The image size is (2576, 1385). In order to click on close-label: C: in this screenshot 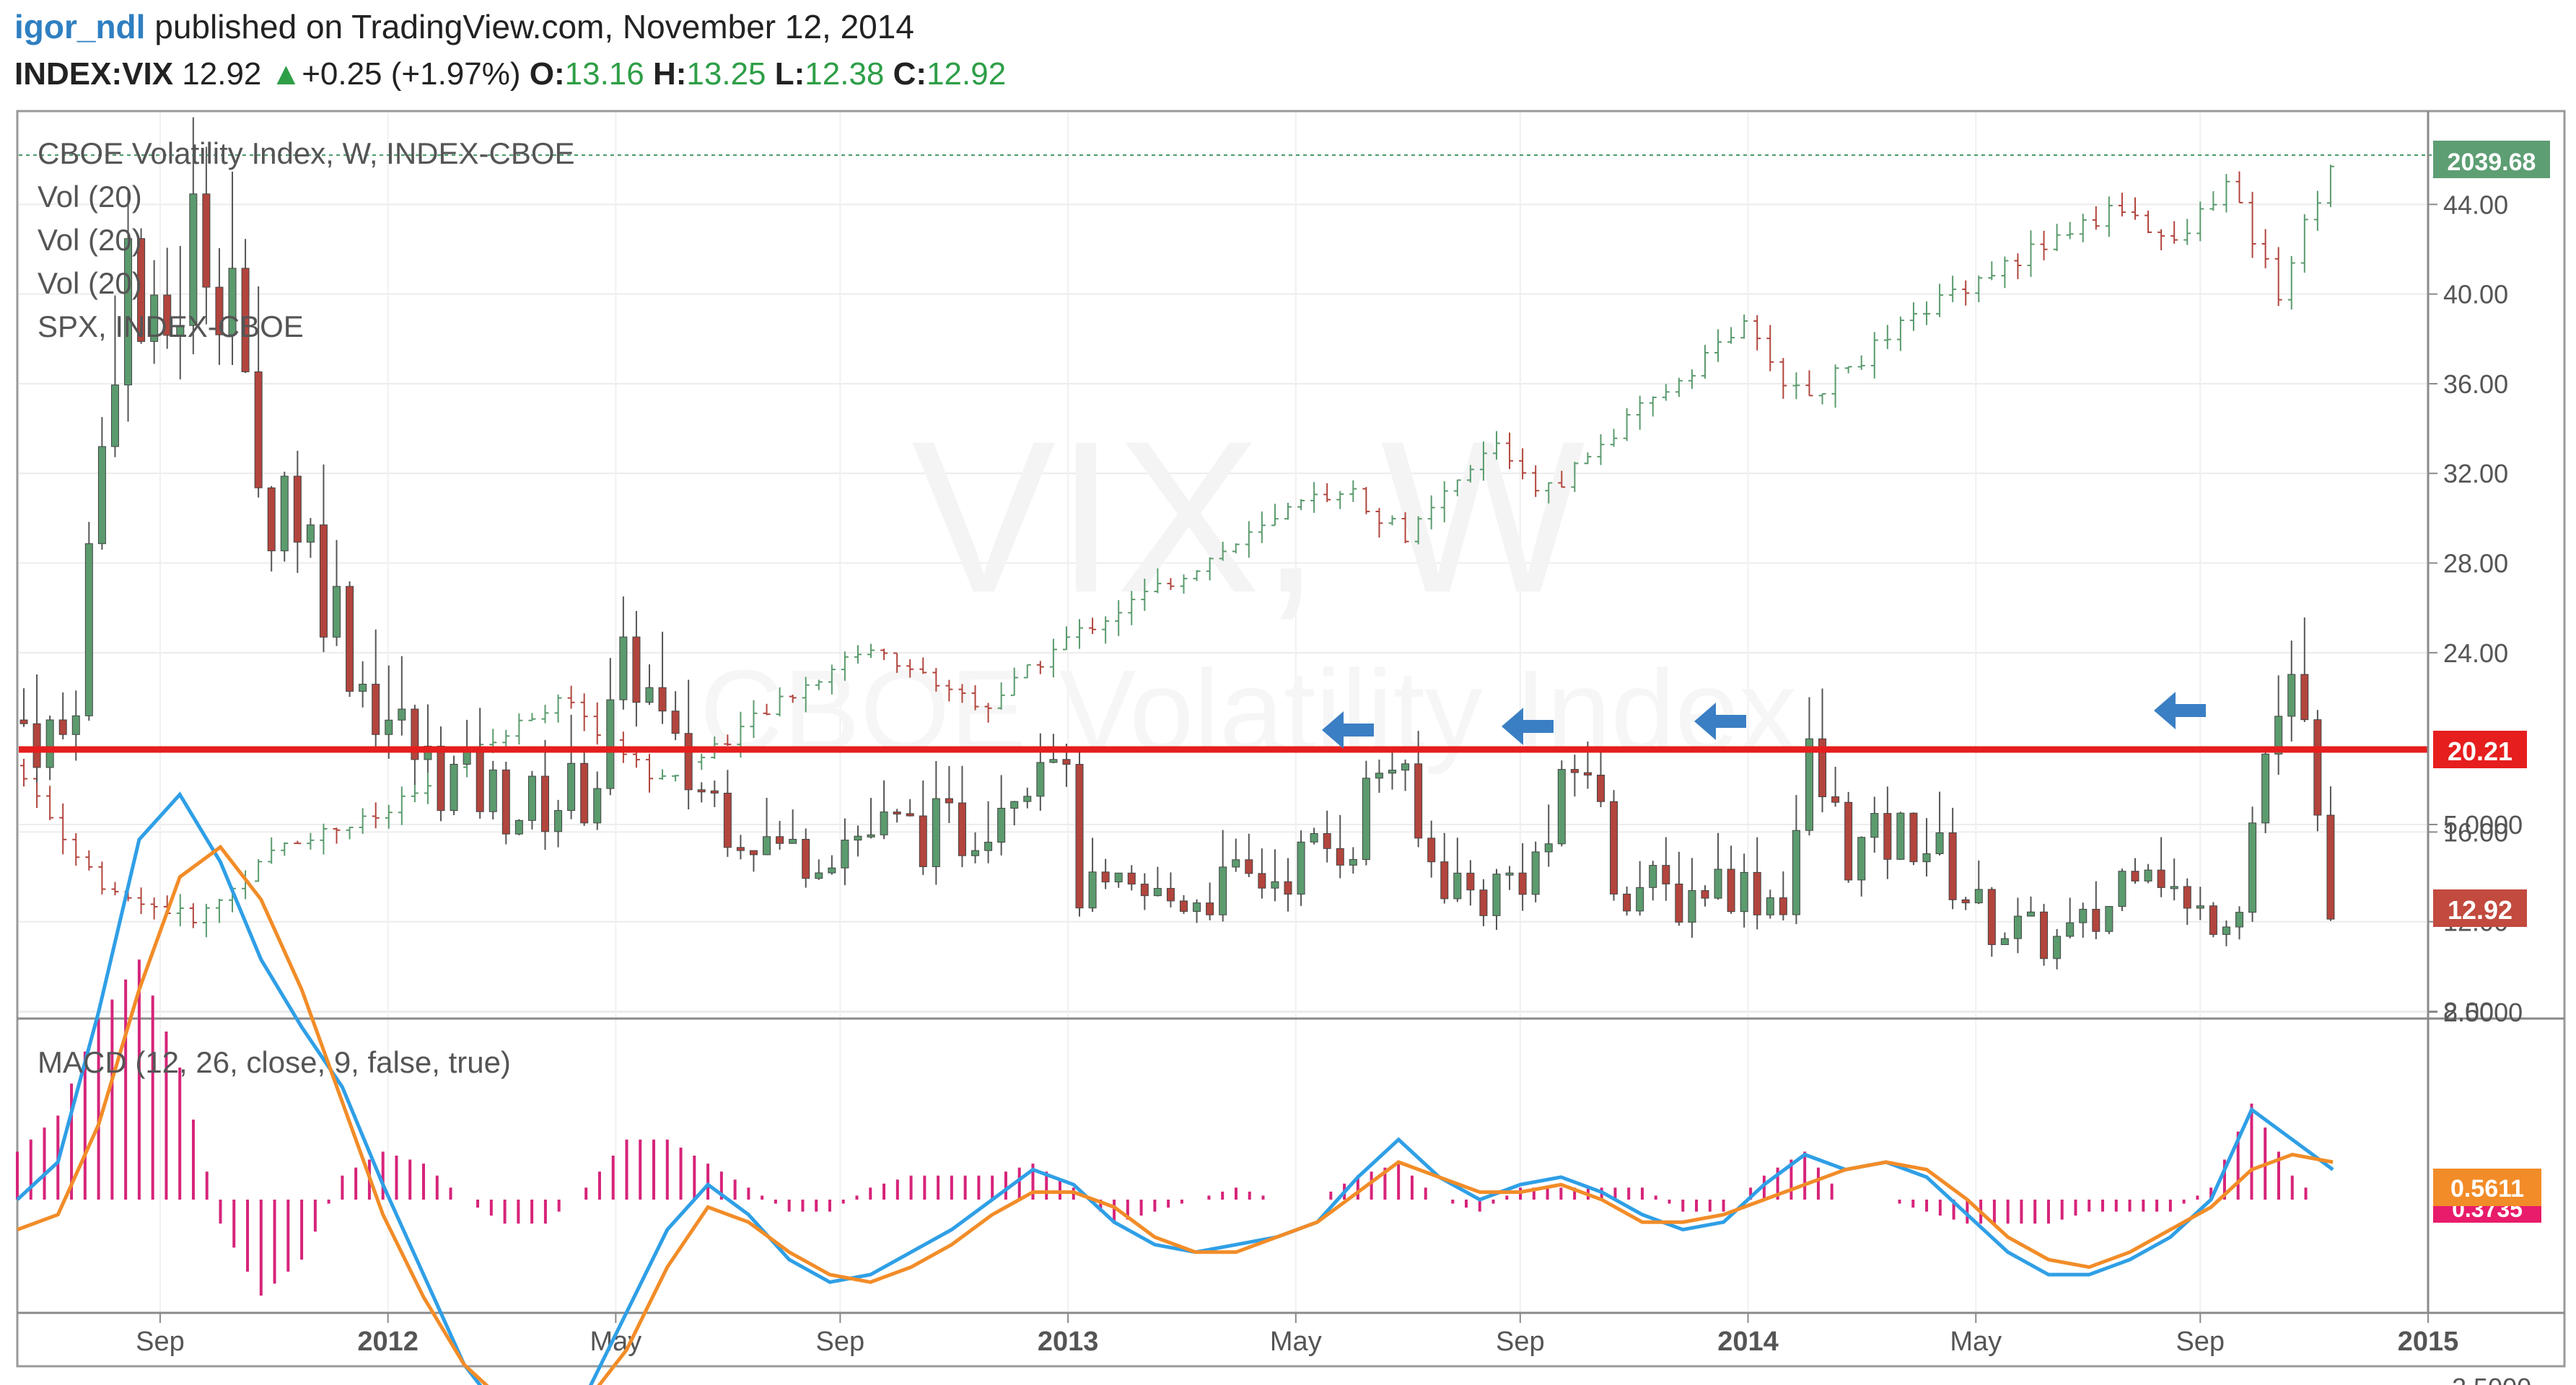, I will do `click(910, 74)`.